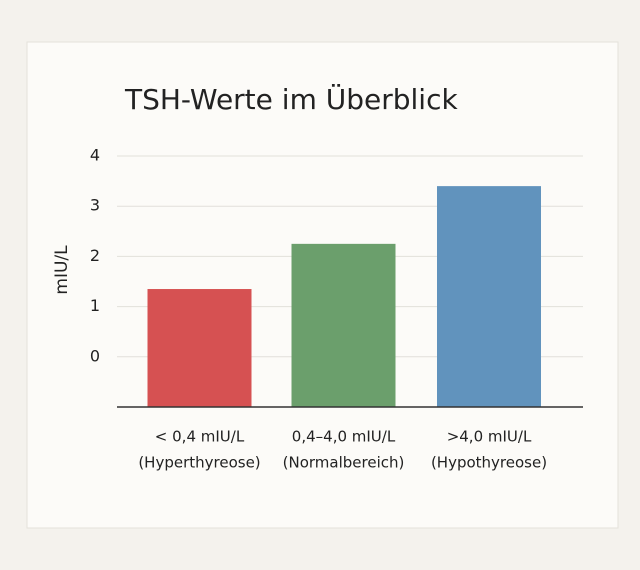 The height and width of the screenshot is (570, 640). What do you see at coordinates (344, 463) in the screenshot?
I see `x-tick-label: (Normalbereich)` at bounding box center [344, 463].